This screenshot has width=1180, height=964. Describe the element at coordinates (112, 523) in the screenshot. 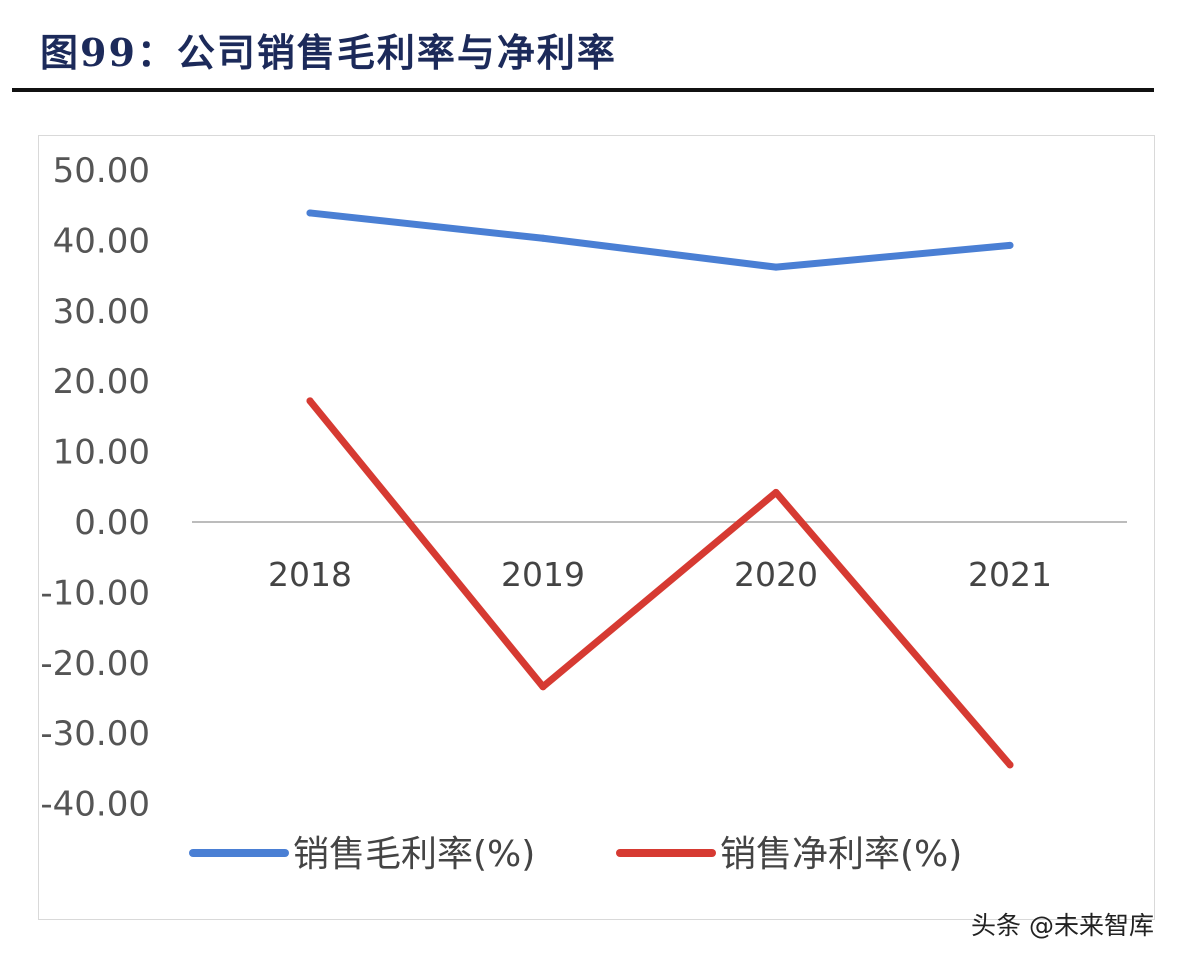

I see `y-tick-label: 0.00` at that location.